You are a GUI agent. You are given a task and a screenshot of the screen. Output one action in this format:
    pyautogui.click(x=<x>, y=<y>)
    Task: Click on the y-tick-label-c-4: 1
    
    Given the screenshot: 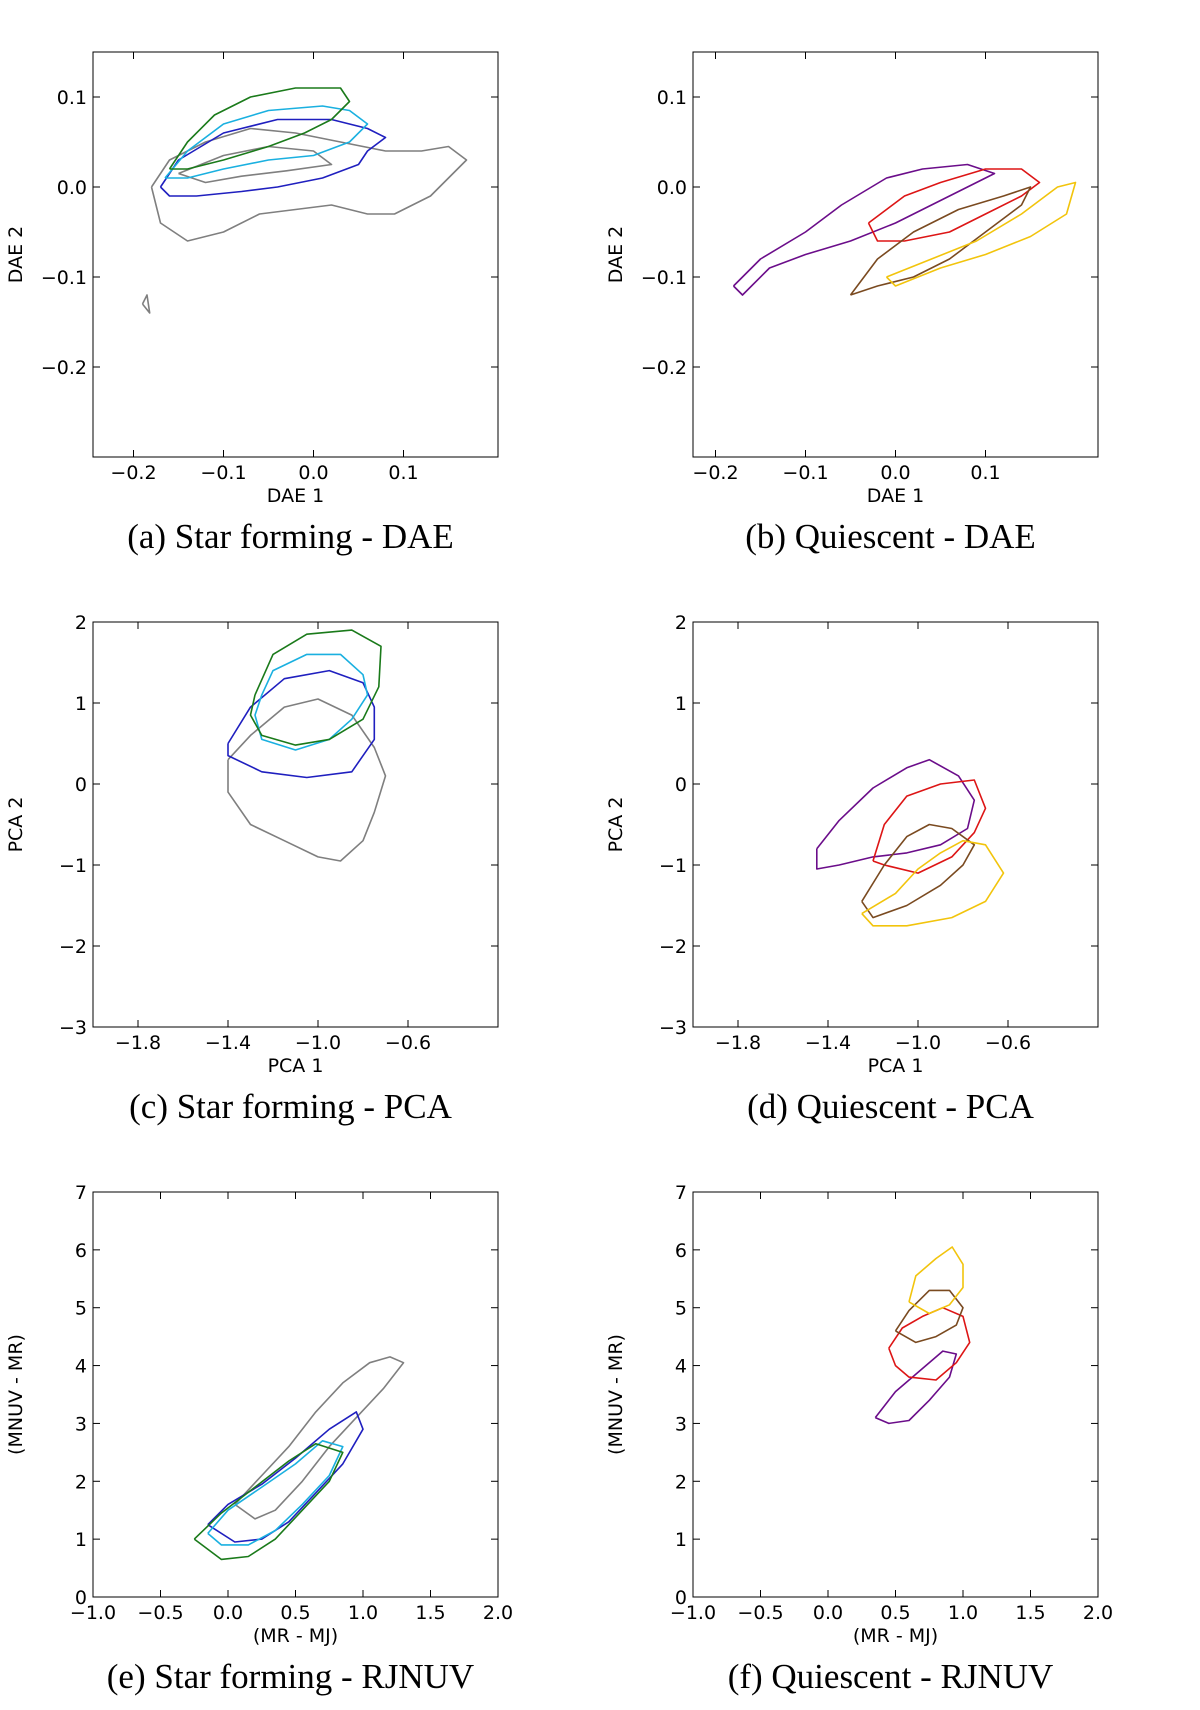 What is the action you would take?
    pyautogui.click(x=81, y=704)
    